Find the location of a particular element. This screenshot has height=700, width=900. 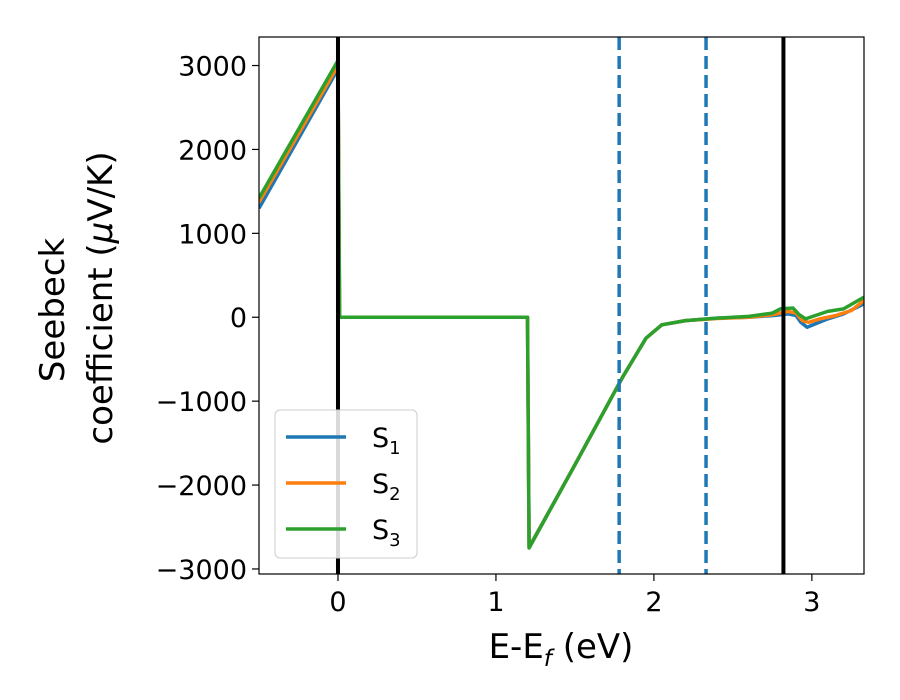

x-tick-label-0: 0 is located at coordinates (337, 602).